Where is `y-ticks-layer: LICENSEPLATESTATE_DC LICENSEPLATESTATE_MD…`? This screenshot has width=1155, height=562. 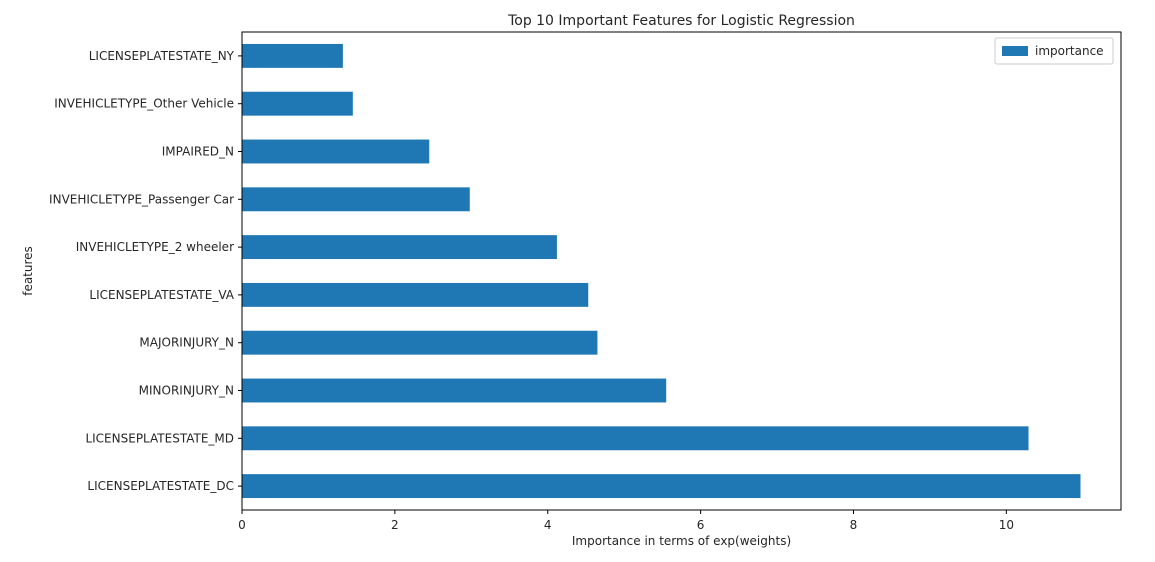 y-ticks-layer: LICENSEPLATESTATE_DC LICENSEPLATESTATE_MD… is located at coordinates (145, 271).